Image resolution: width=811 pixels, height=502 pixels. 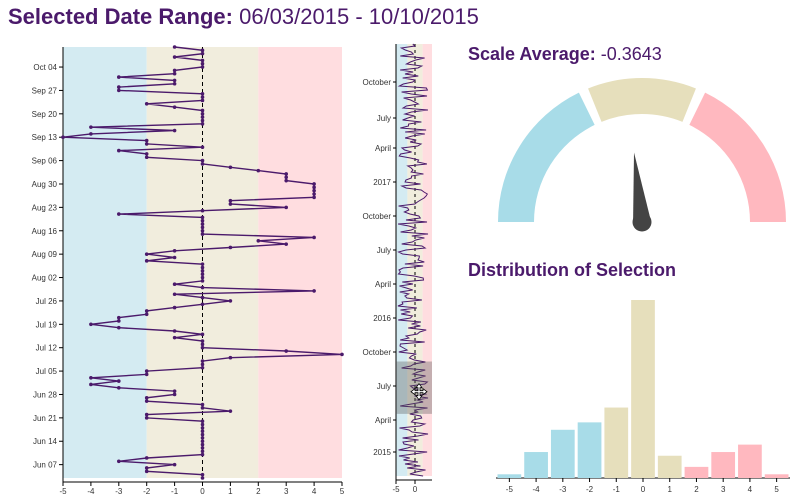 What do you see at coordinates (572, 270) in the screenshot?
I see `distribution-title: Distribution of Selection` at bounding box center [572, 270].